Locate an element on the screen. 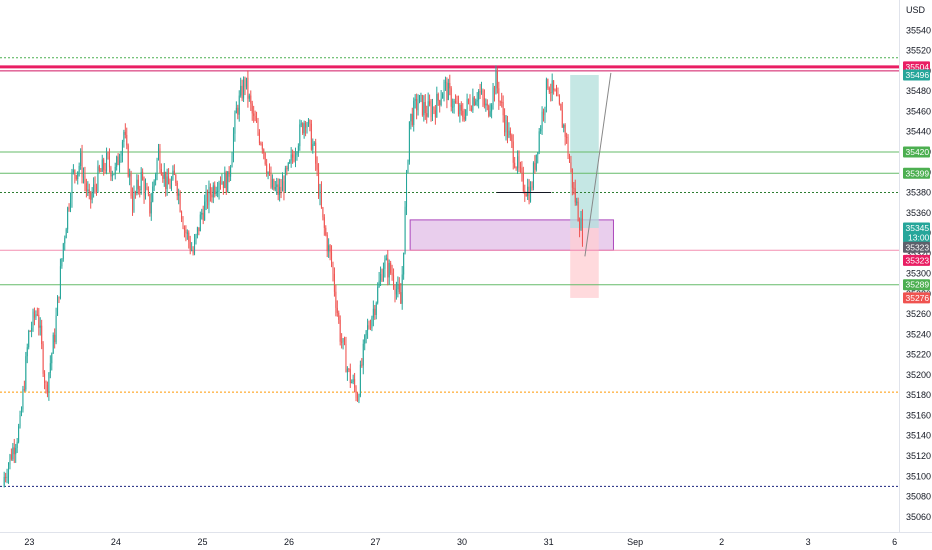 Image resolution: width=932 pixels, height=550 pixels. price-badge-label: 35504 is located at coordinates (918, 67).